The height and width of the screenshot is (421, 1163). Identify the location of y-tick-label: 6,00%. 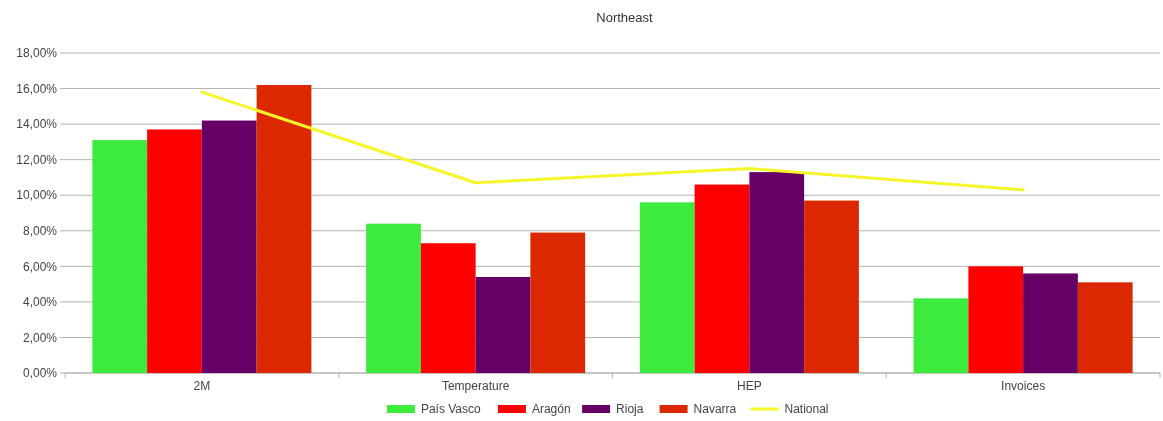
(40, 266).